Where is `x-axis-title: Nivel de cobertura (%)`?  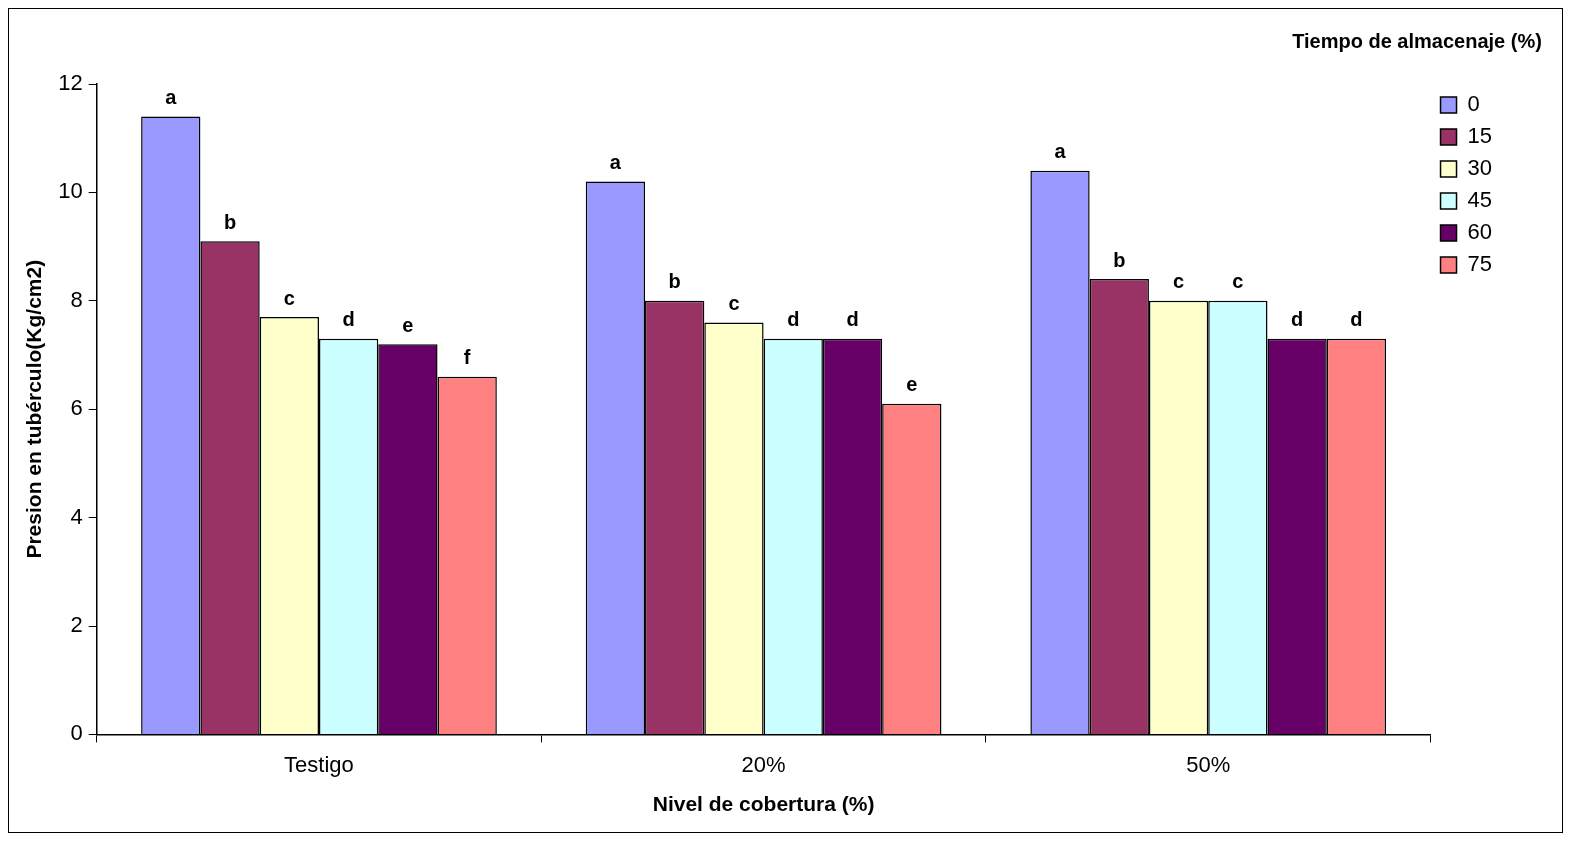 x-axis-title: Nivel de cobertura (%) is located at coordinates (763, 804).